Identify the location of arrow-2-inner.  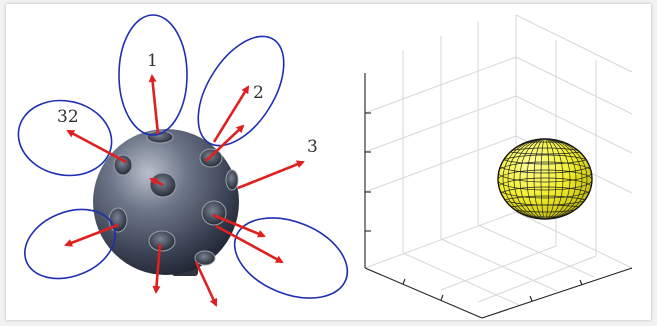
(225, 143).